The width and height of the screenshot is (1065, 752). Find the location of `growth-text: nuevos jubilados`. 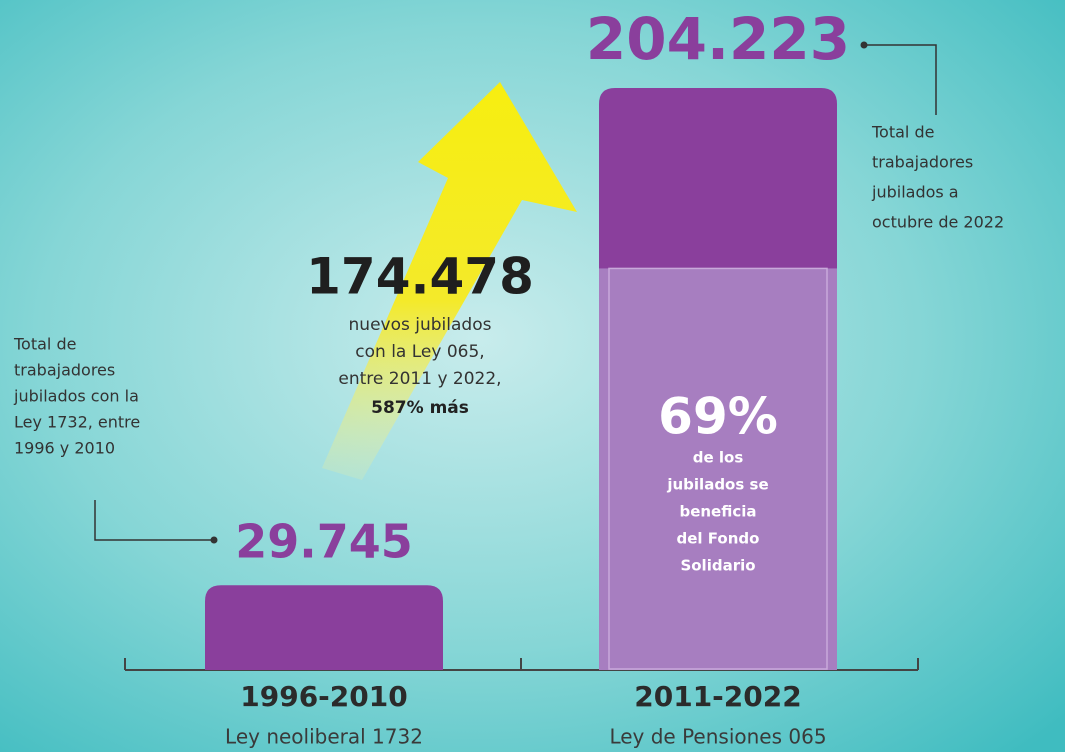

growth-text: nuevos jubilados is located at coordinates (420, 325).